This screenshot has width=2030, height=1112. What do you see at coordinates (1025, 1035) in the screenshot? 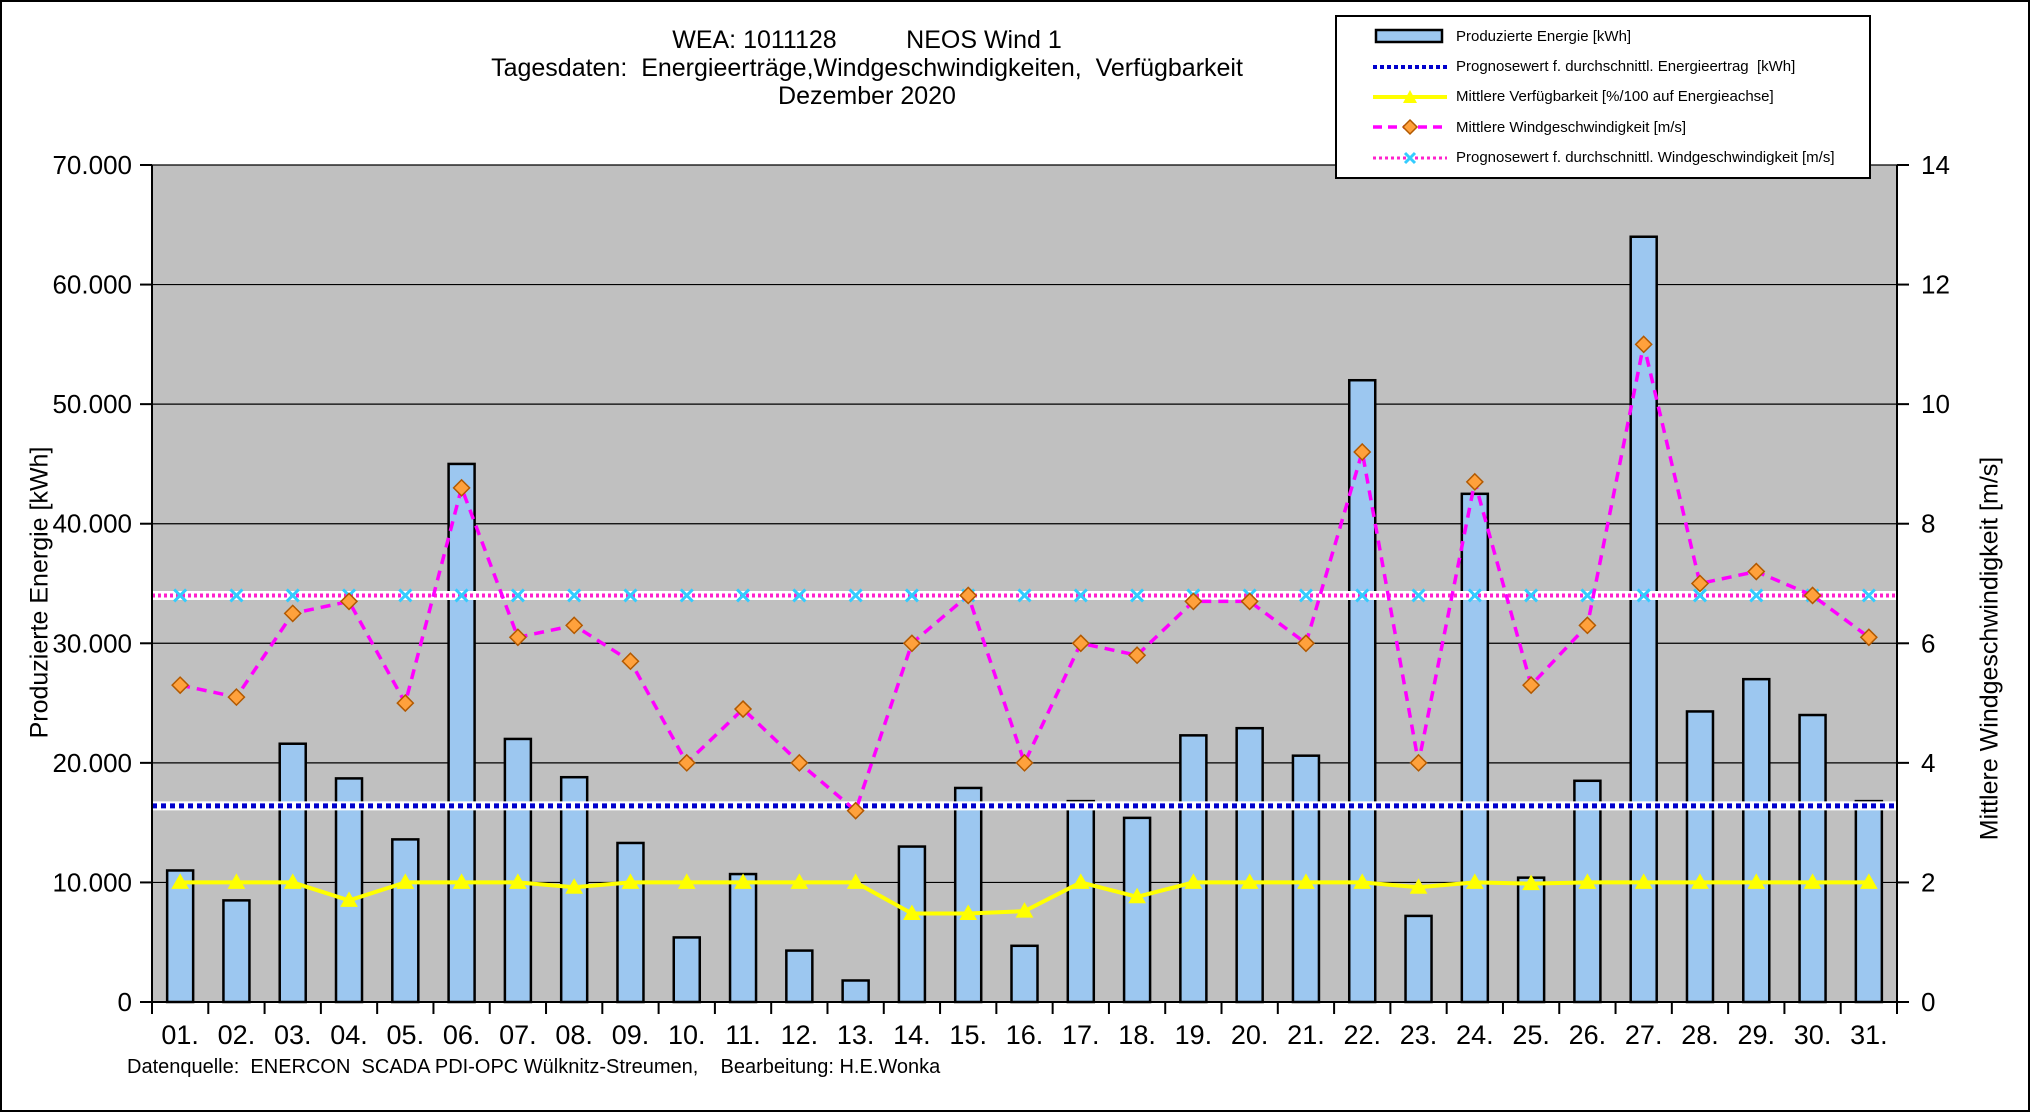
I see `x-tick-label: 16.` at bounding box center [1025, 1035].